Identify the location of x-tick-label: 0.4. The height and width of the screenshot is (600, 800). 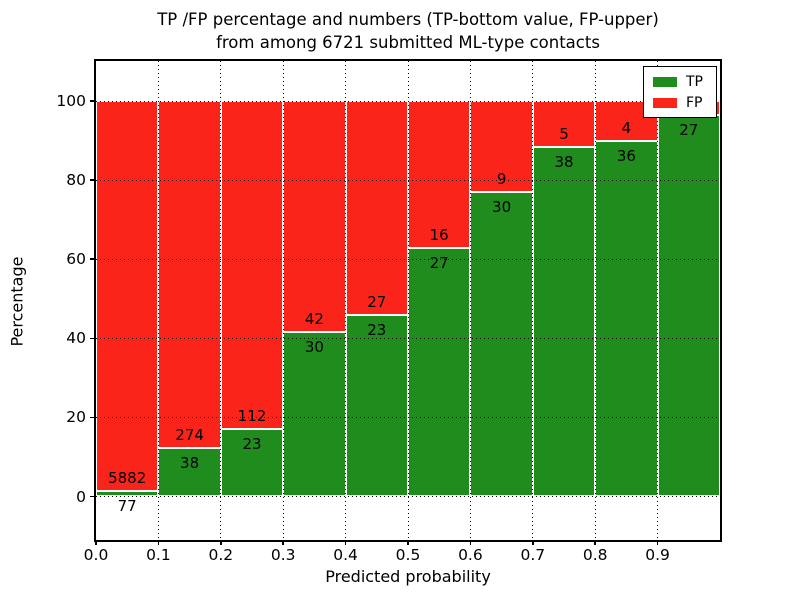
(345, 555).